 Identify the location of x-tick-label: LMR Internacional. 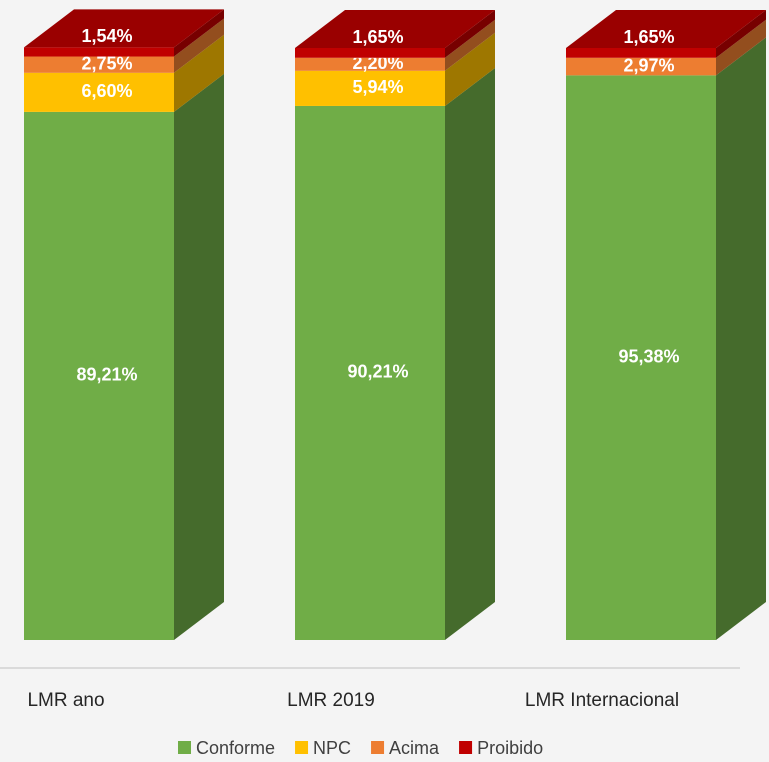
(602, 700).